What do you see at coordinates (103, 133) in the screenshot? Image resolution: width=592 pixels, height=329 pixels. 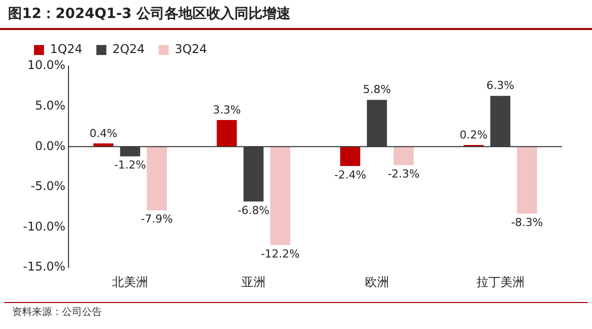 I see `data-label: 0.4%` at bounding box center [103, 133].